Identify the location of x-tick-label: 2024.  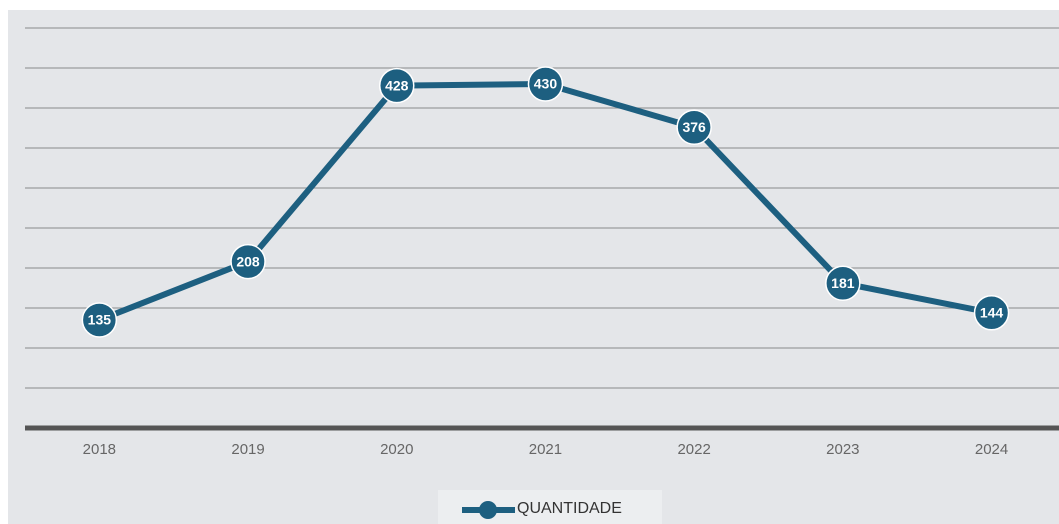
(991, 449).